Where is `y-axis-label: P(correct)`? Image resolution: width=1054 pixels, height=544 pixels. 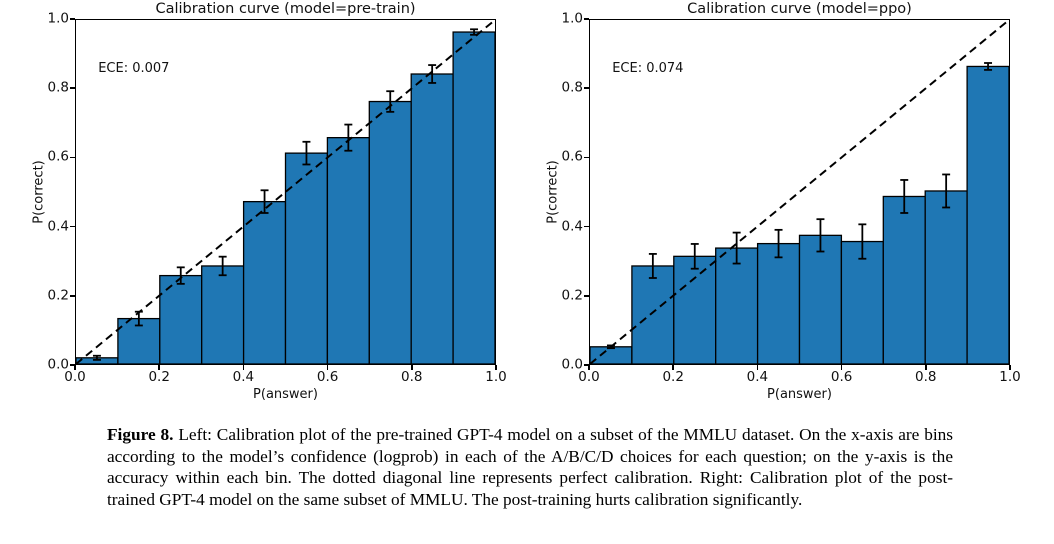
y-axis-label: P(correct) is located at coordinates (553, 192).